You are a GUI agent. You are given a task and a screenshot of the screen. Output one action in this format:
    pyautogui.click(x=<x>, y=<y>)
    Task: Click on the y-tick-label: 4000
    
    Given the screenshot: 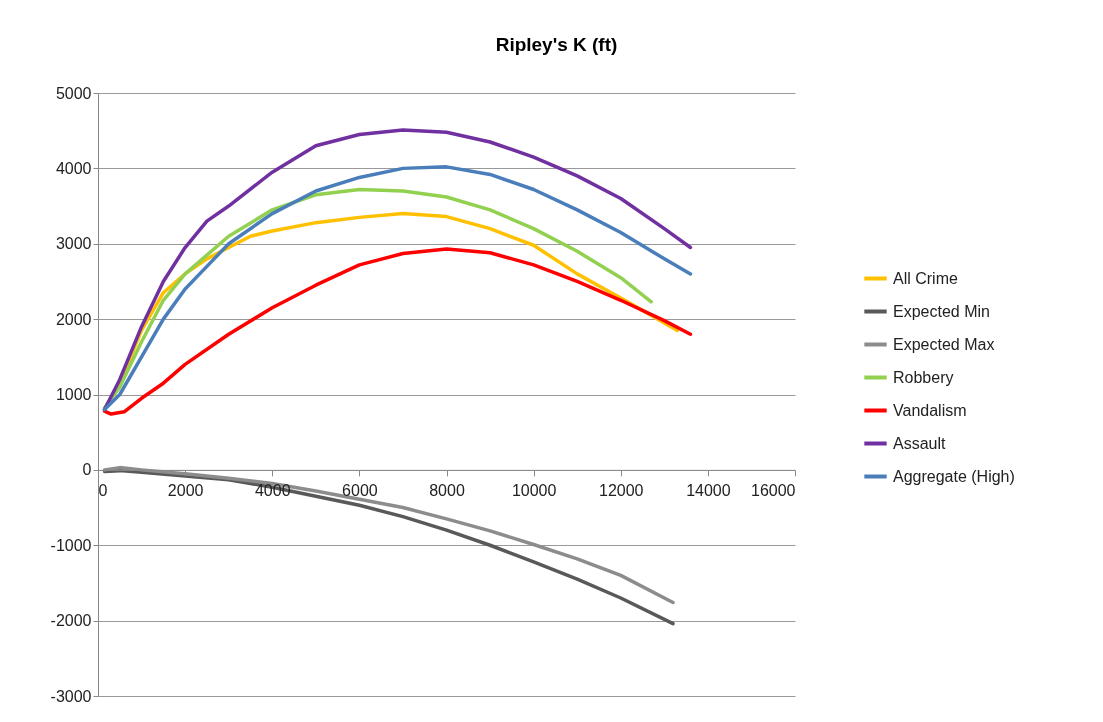 What is the action you would take?
    pyautogui.click(x=73, y=168)
    